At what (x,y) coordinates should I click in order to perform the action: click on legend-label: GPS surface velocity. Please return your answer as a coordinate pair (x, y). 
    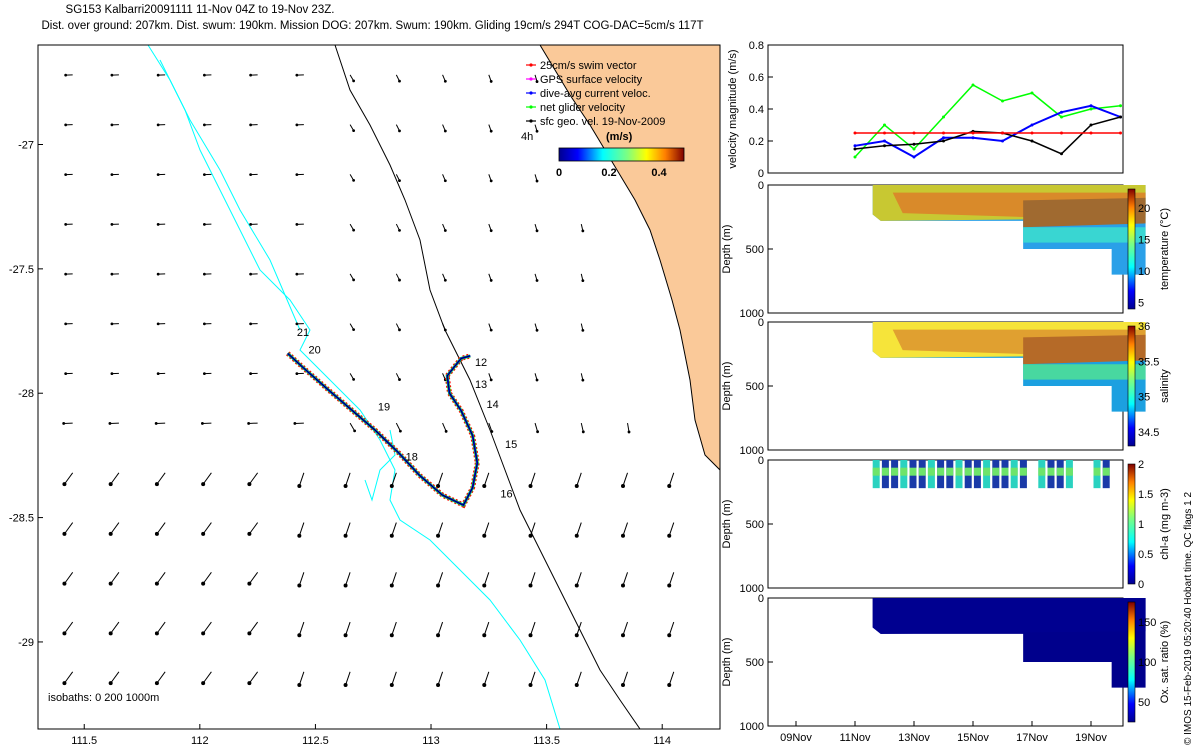
    Looking at the image, I should click on (591, 80).